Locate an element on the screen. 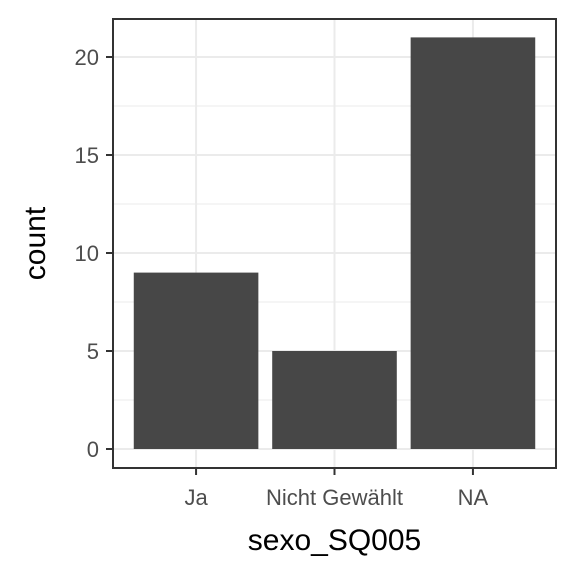  y-axis: 0 5 10 15 20 is located at coordinates (94, 253).